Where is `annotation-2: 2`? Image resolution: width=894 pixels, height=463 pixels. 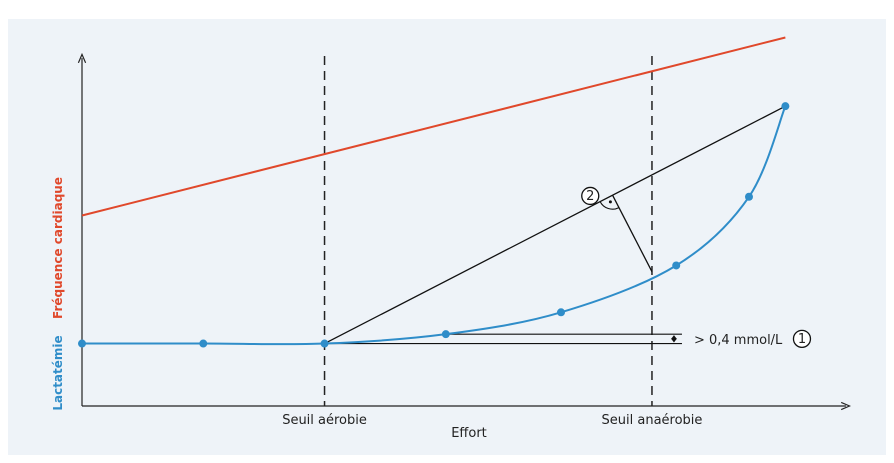 annotation-2: 2 is located at coordinates (590, 196).